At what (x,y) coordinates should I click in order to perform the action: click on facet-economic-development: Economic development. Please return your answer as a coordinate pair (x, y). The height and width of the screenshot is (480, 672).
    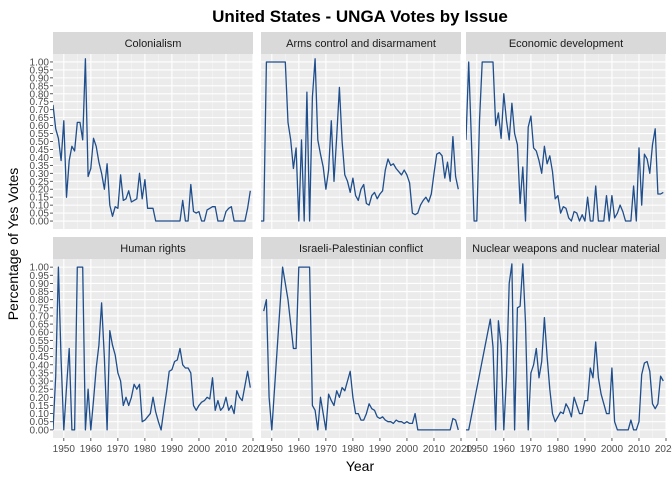
    Looking at the image, I should click on (566, 130).